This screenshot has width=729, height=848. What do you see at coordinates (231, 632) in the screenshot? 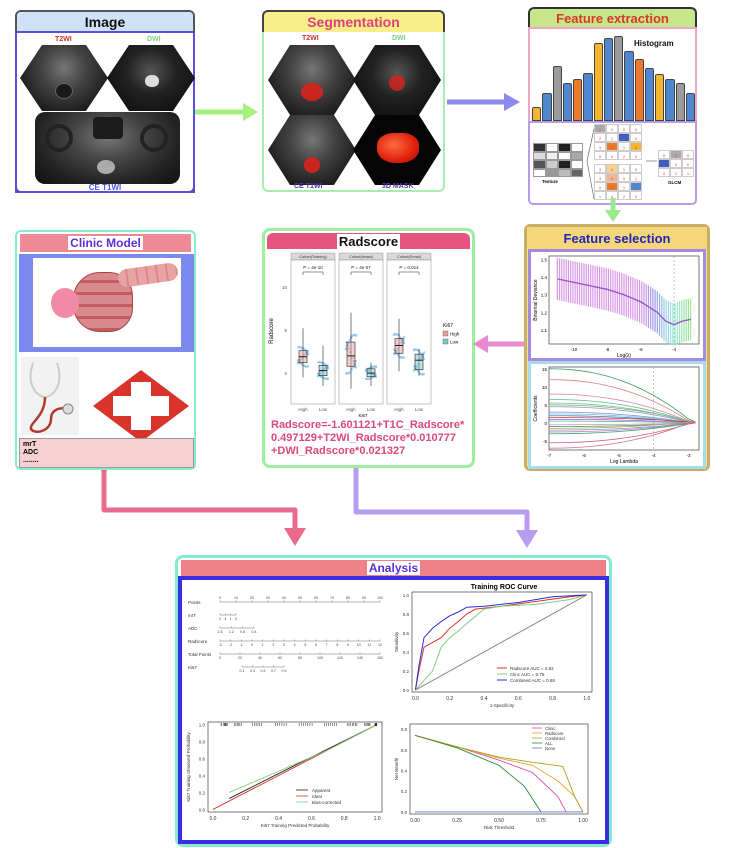
I see `svg-text: 1.2` at bounding box center [231, 632].